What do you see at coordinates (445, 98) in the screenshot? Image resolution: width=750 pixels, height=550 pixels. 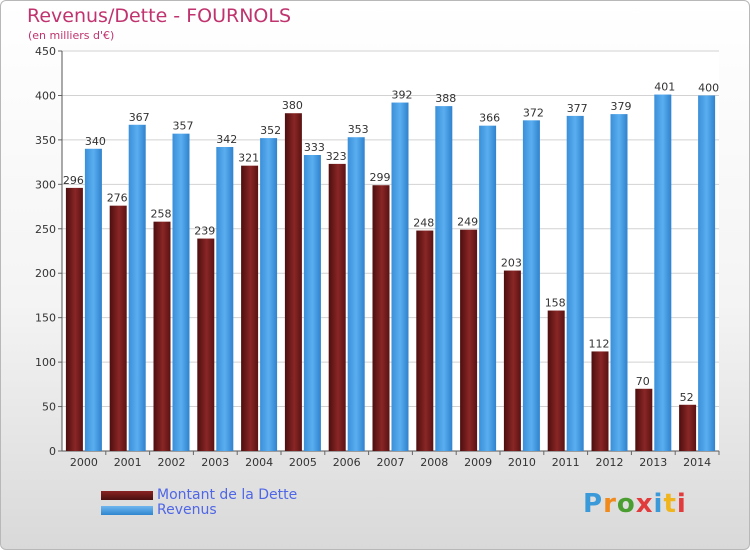 I see `data-label-revenus: 388` at bounding box center [445, 98].